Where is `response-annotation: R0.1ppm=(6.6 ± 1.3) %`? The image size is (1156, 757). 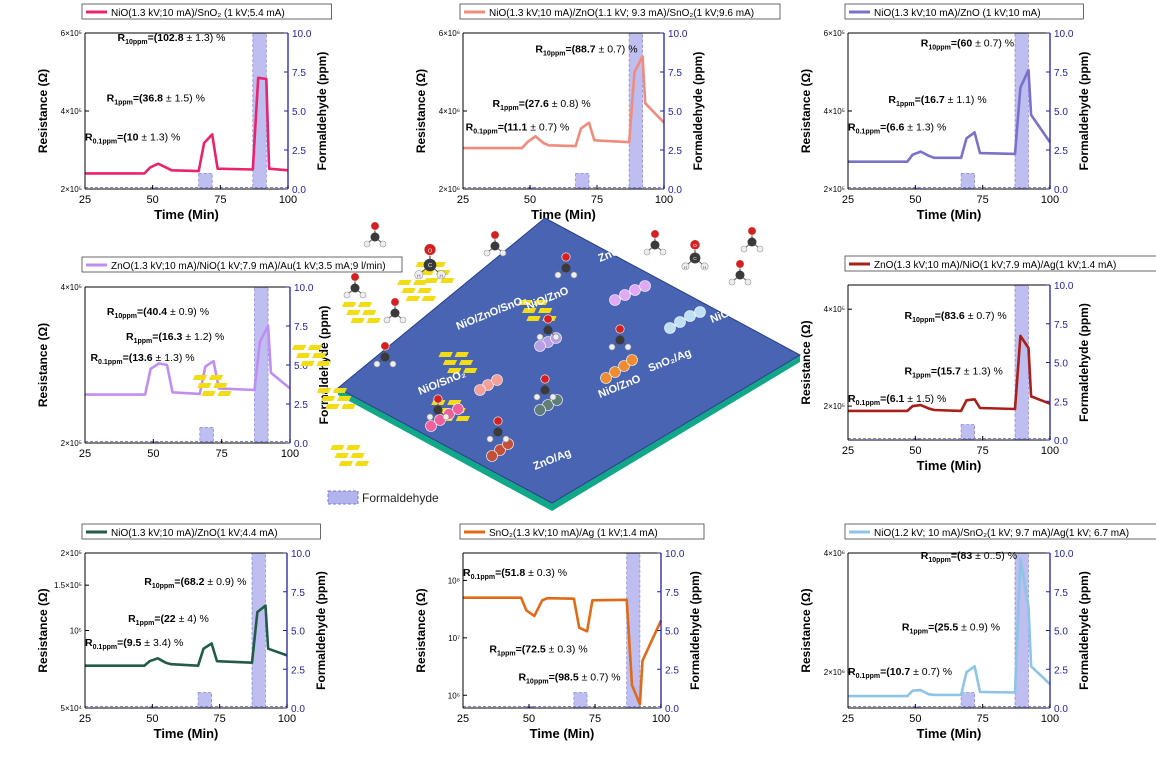
response-annotation: R0.1ppm=(6.6 ± 1.3) % is located at coordinates (897, 129).